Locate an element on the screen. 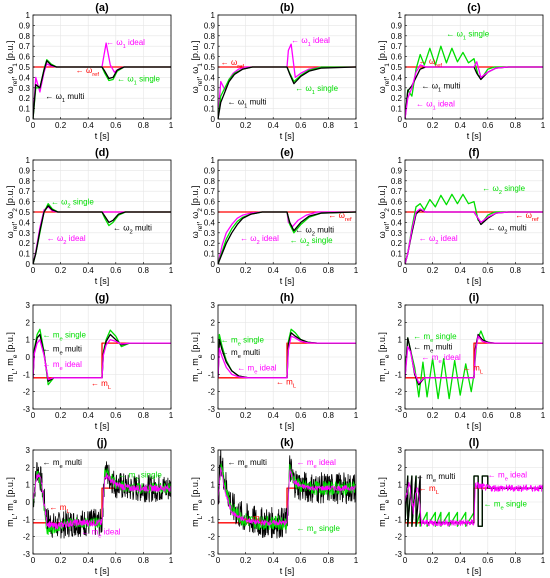  y-tick-label: 3 is located at coordinates (28, 305).